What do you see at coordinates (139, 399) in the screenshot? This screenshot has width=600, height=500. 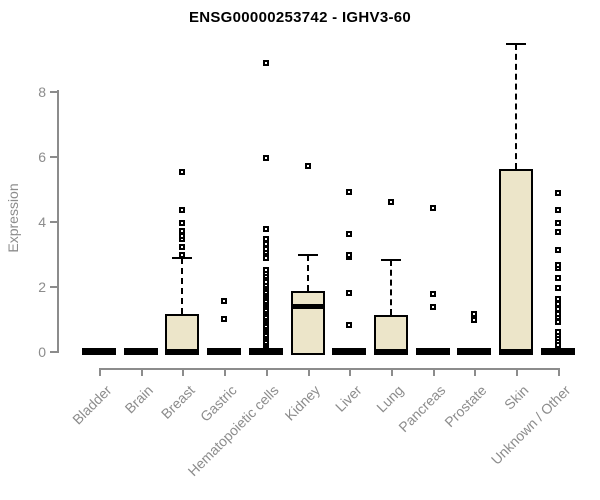 I see `x-axis-tick-label-brain: Brain` at bounding box center [139, 399].